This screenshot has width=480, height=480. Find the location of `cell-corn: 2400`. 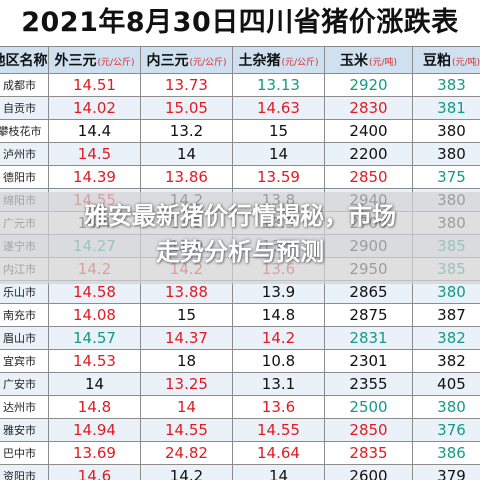

cell-corn: 2400 is located at coordinates (368, 131).